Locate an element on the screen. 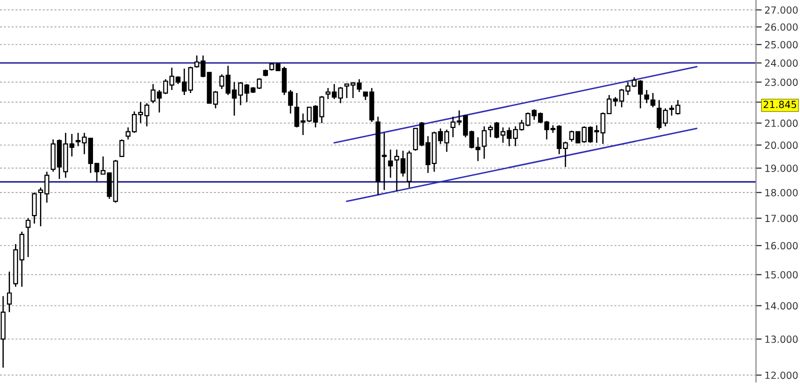 The height and width of the screenshot is (385, 800). y-tick-label: 14.000 is located at coordinates (781, 306).